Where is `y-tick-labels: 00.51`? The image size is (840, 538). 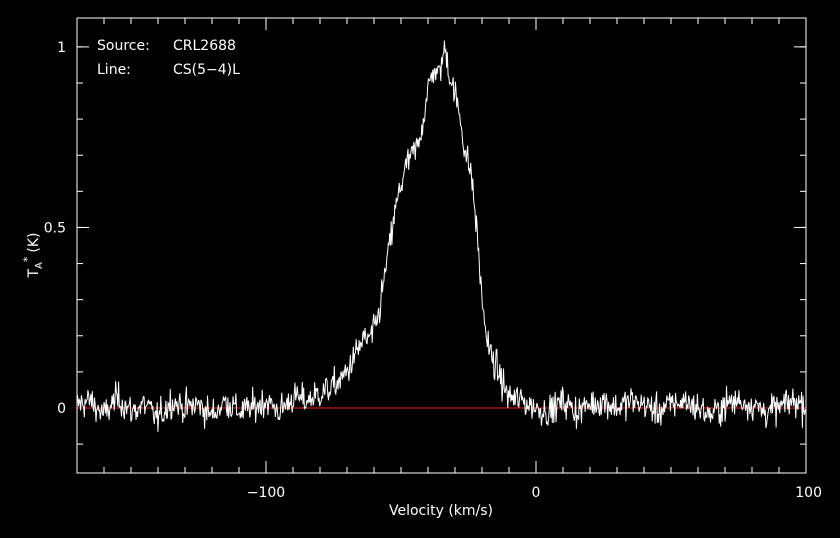 y-tick-labels: 00.51 is located at coordinates (55, 228).